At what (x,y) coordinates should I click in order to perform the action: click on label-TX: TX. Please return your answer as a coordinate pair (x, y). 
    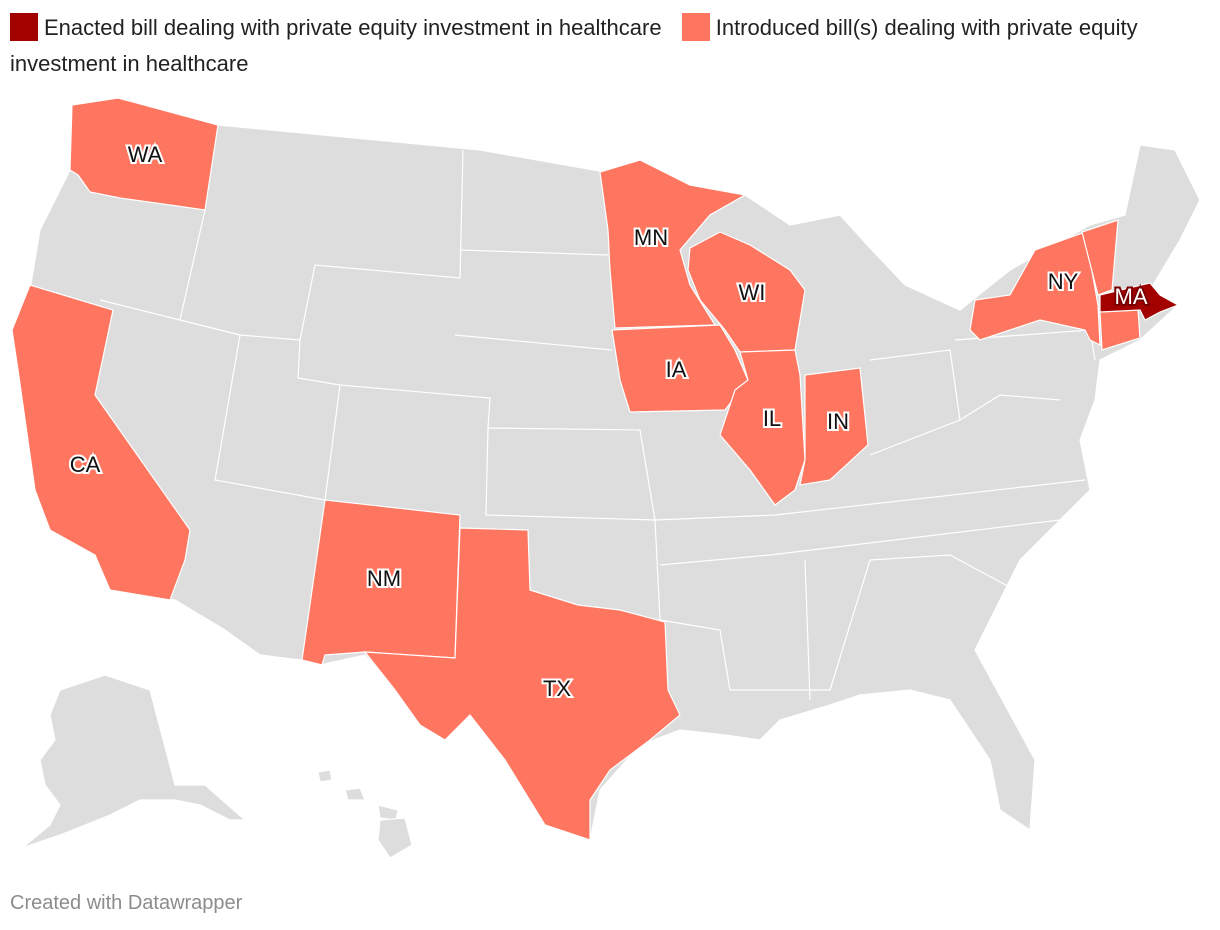
    Looking at the image, I should click on (557, 688).